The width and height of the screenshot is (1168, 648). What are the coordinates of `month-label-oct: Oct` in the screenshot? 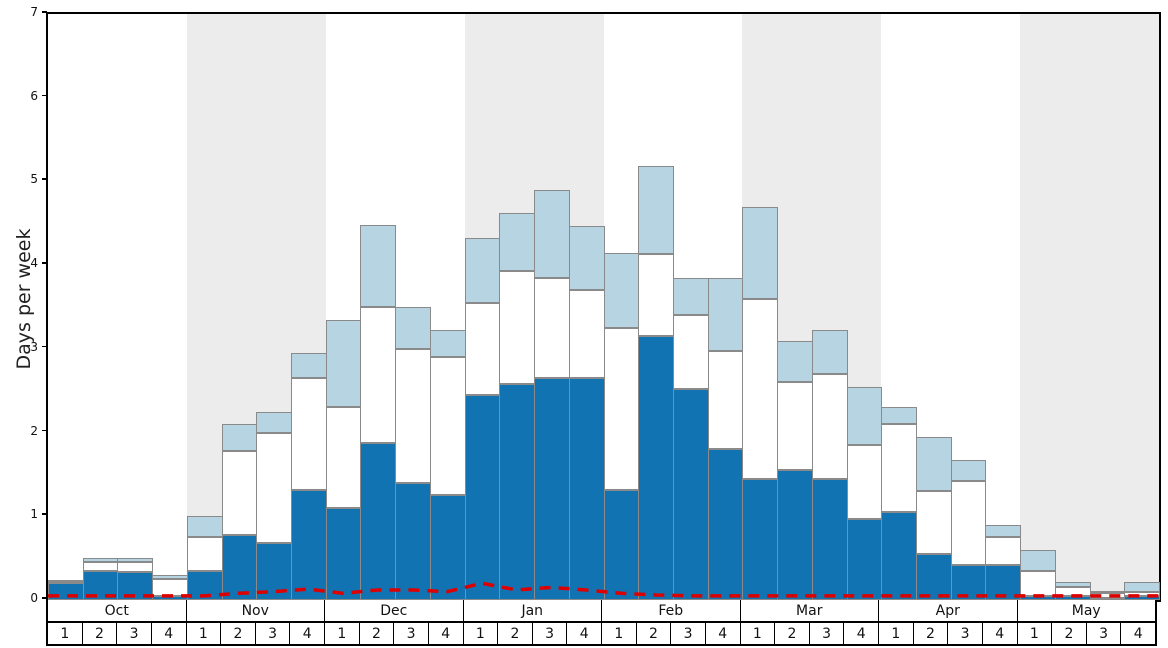 It's located at (117, 610).